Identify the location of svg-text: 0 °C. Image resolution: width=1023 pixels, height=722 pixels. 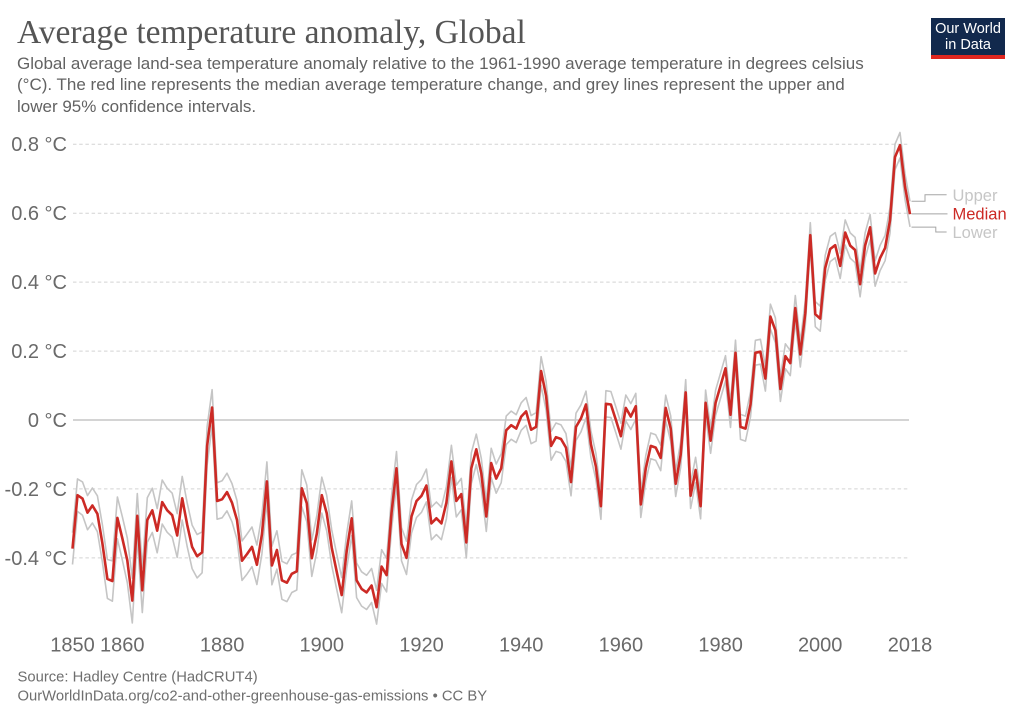
(47, 421).